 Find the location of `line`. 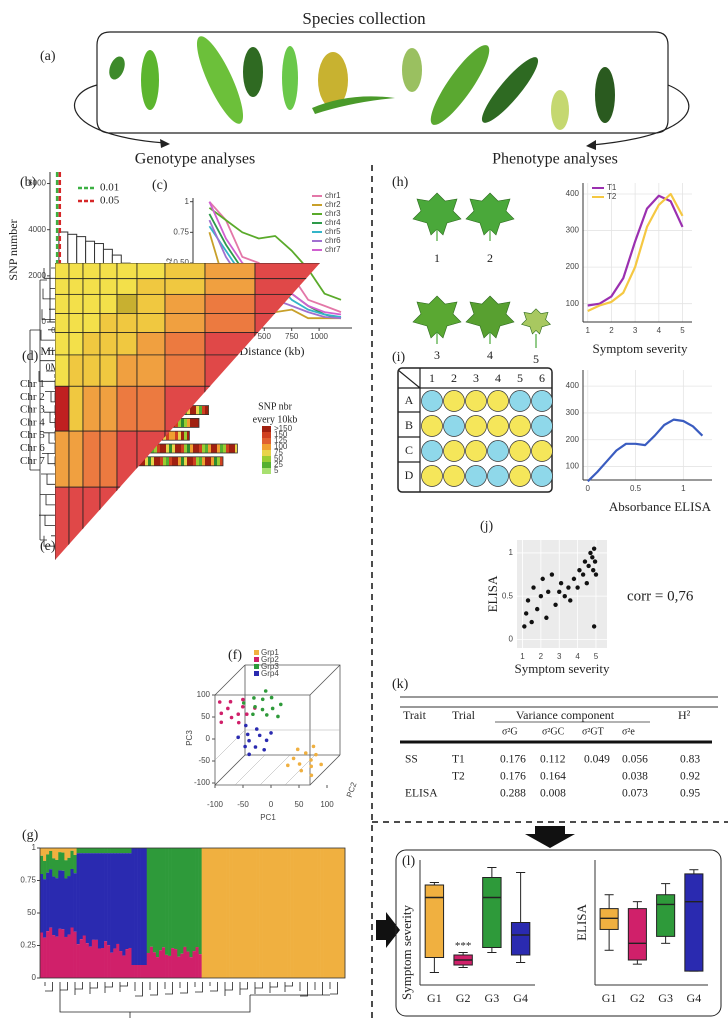

line is located at coordinates (275, 254).